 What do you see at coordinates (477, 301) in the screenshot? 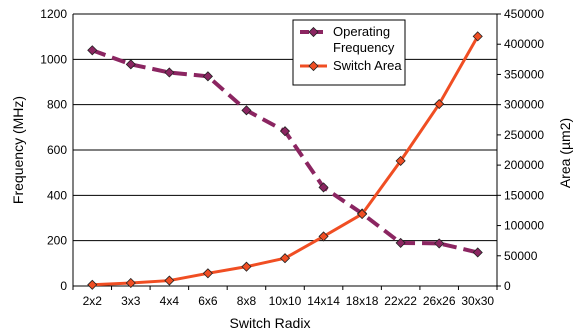
I see `x-tick-label: 30x30` at bounding box center [477, 301].